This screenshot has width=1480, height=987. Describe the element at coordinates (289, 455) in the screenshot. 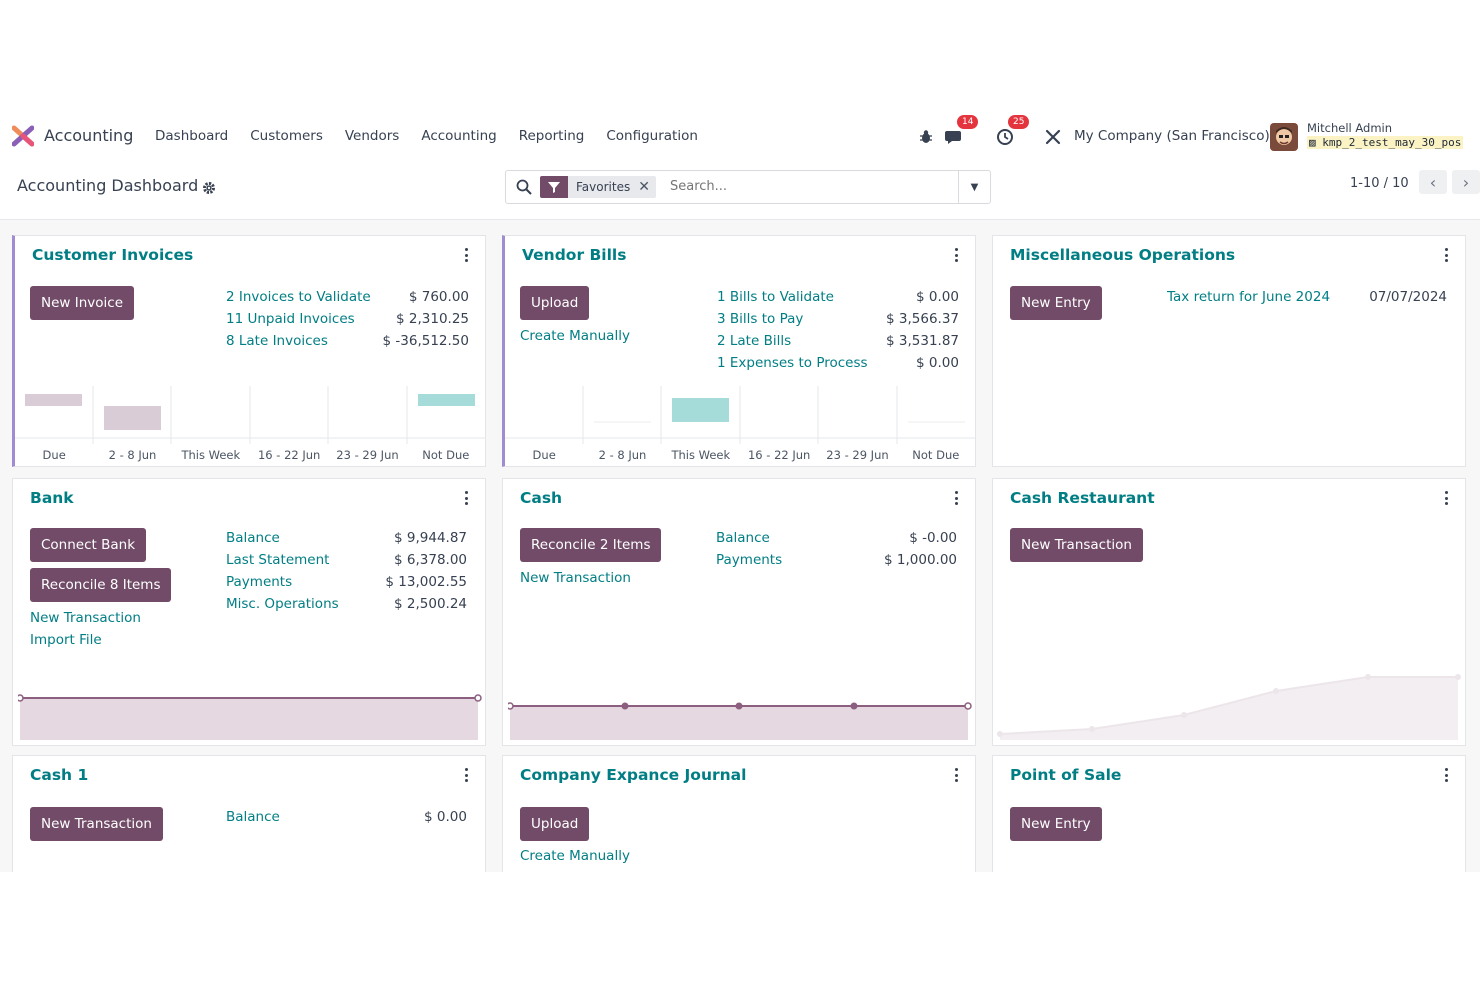

I see `axis-label: 16 - 22 Jun` at that location.